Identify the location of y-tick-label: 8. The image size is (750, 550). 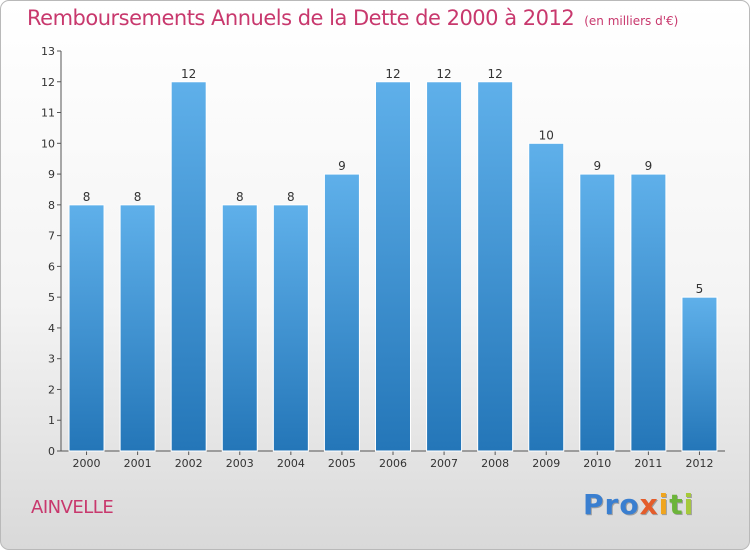
(51, 205).